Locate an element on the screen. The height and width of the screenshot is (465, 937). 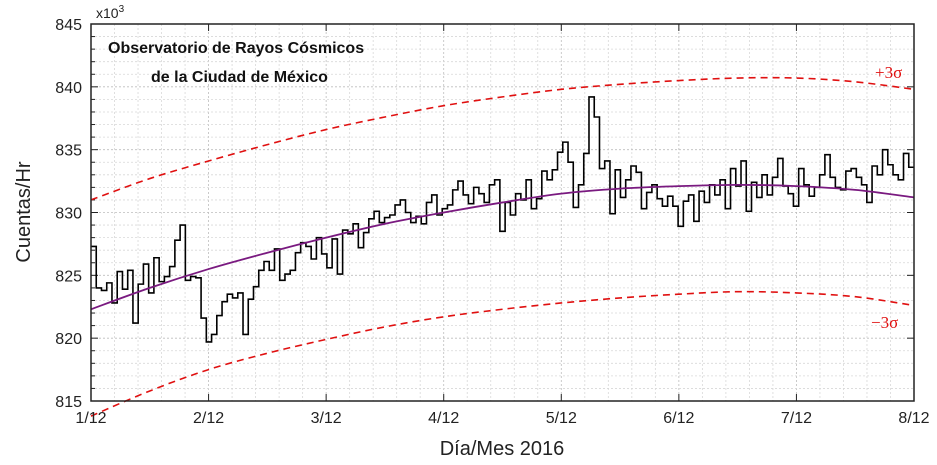
y-tick-label: 825 is located at coordinates (68, 276).